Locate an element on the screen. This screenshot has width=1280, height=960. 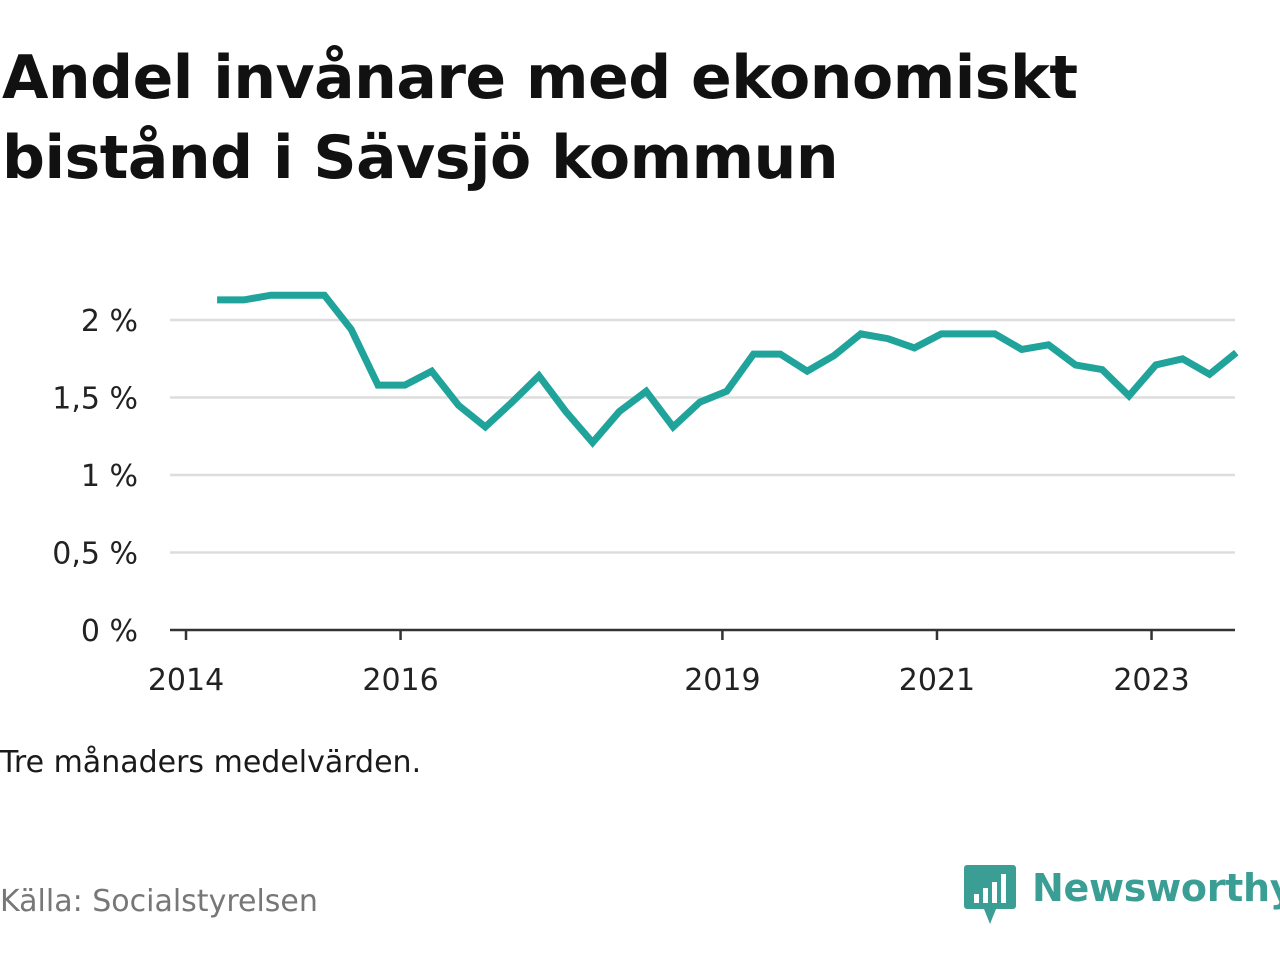
y-tick-label: 1,5 % is located at coordinates (95, 399).